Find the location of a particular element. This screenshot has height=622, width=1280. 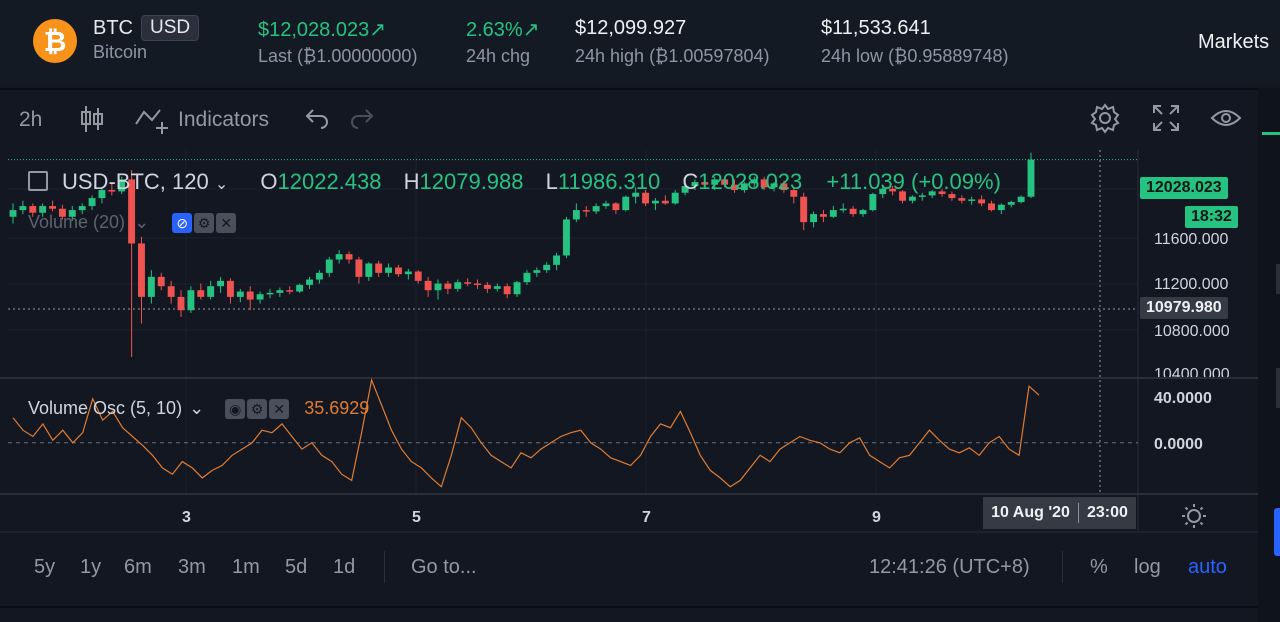

symbol-title: USD-BTC, 120 is located at coordinates (135, 181).